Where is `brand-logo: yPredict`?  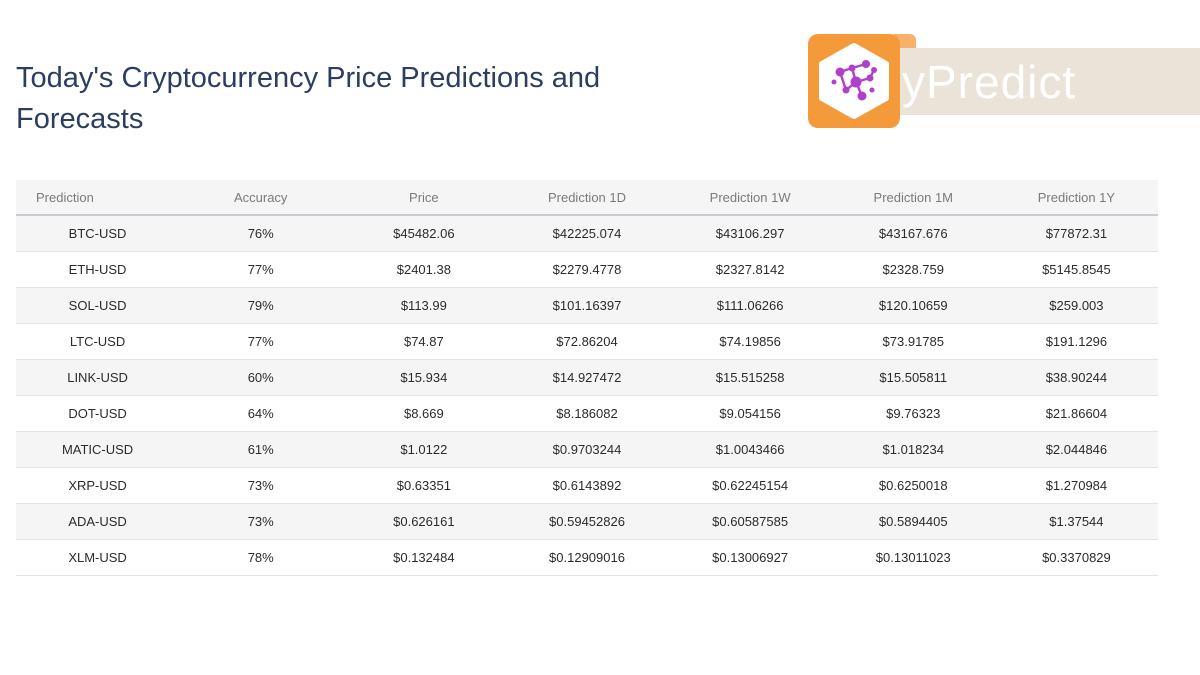
brand-logo: yPredict is located at coordinates (1004, 82).